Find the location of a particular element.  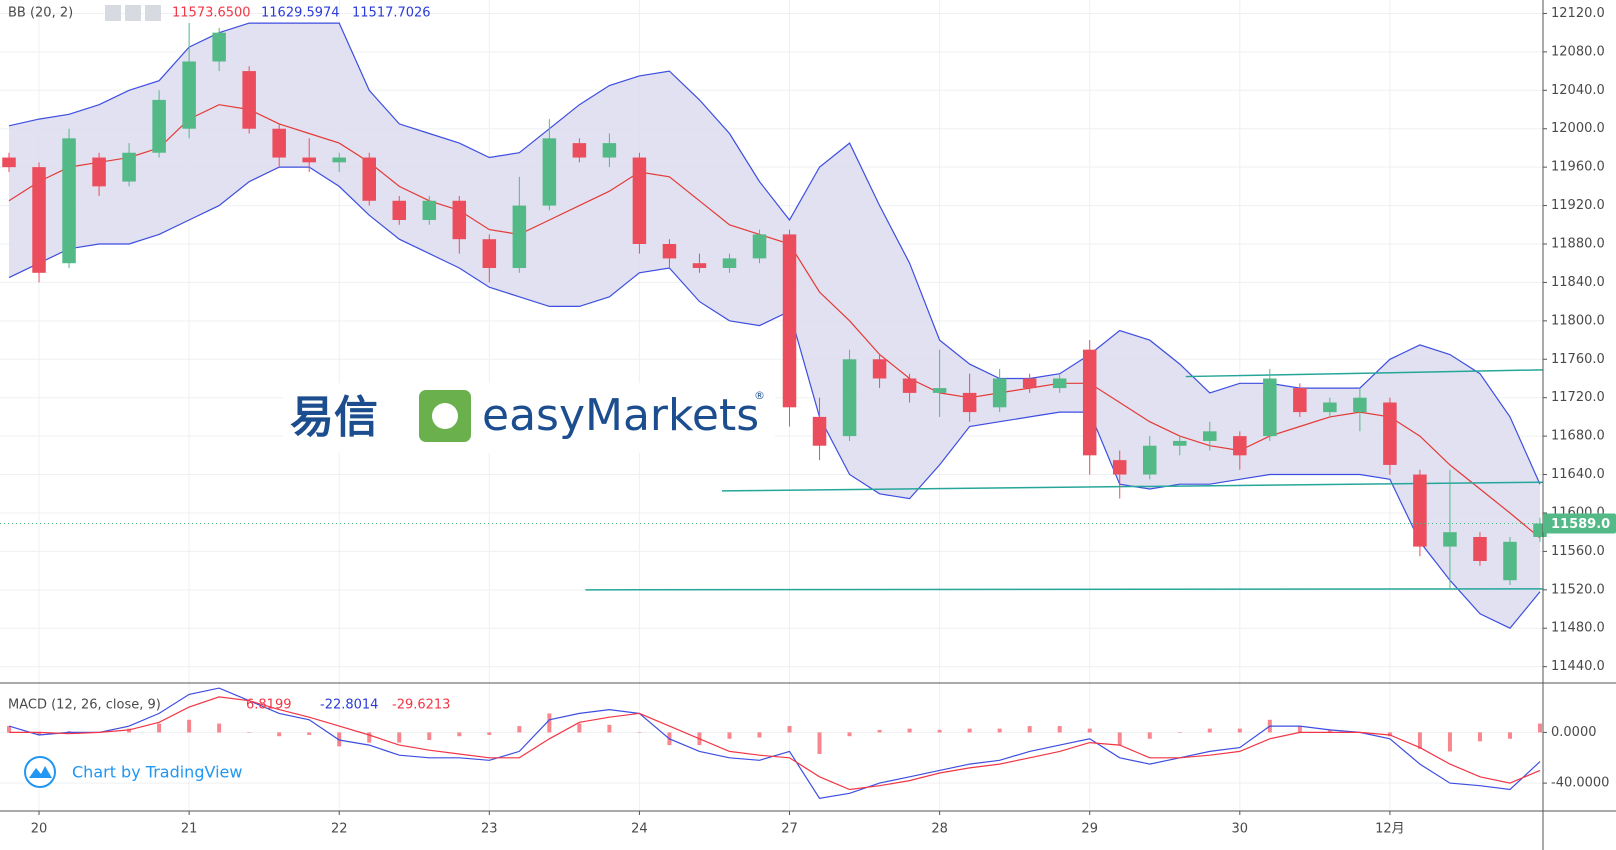

x-tick-label: 28 is located at coordinates (939, 829).